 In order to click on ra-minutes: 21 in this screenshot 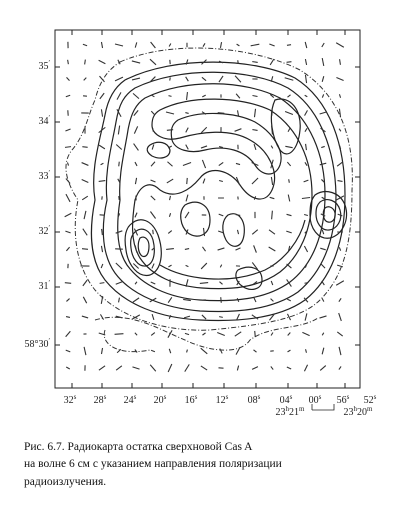, I will do `click(294, 412)`.